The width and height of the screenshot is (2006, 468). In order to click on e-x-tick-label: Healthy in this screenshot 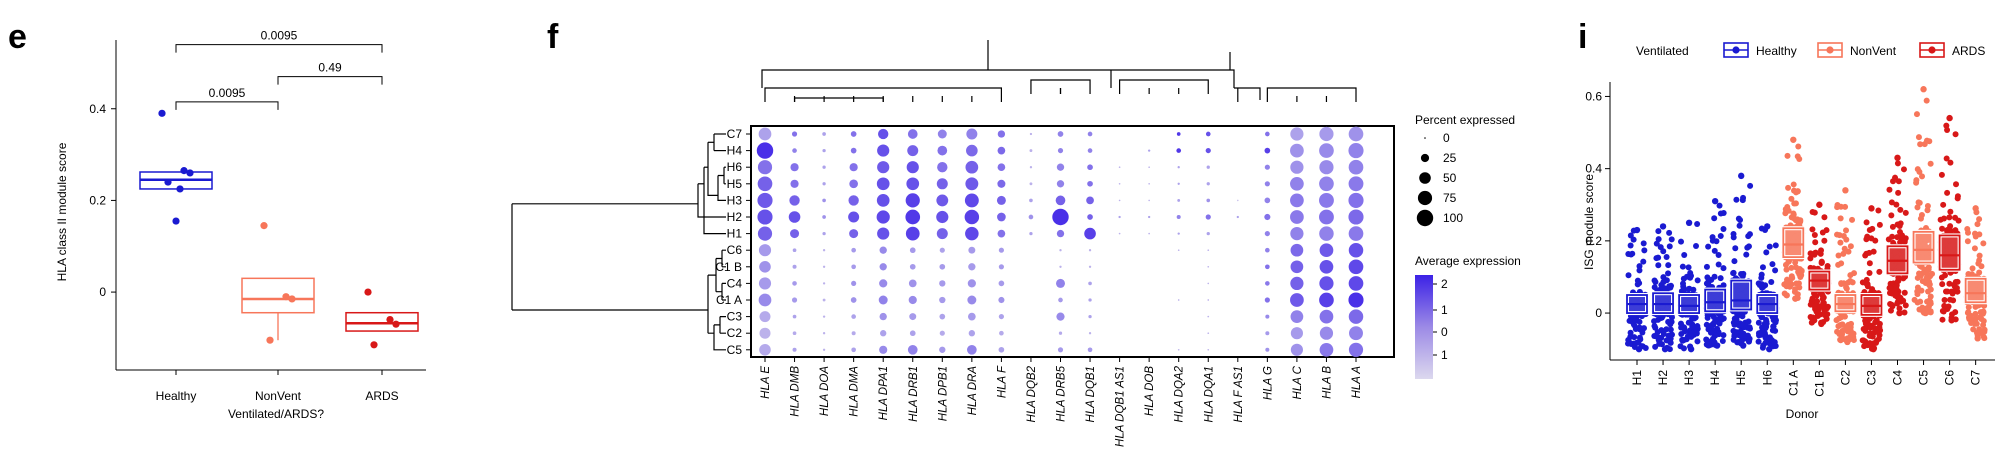, I will do `click(176, 396)`.